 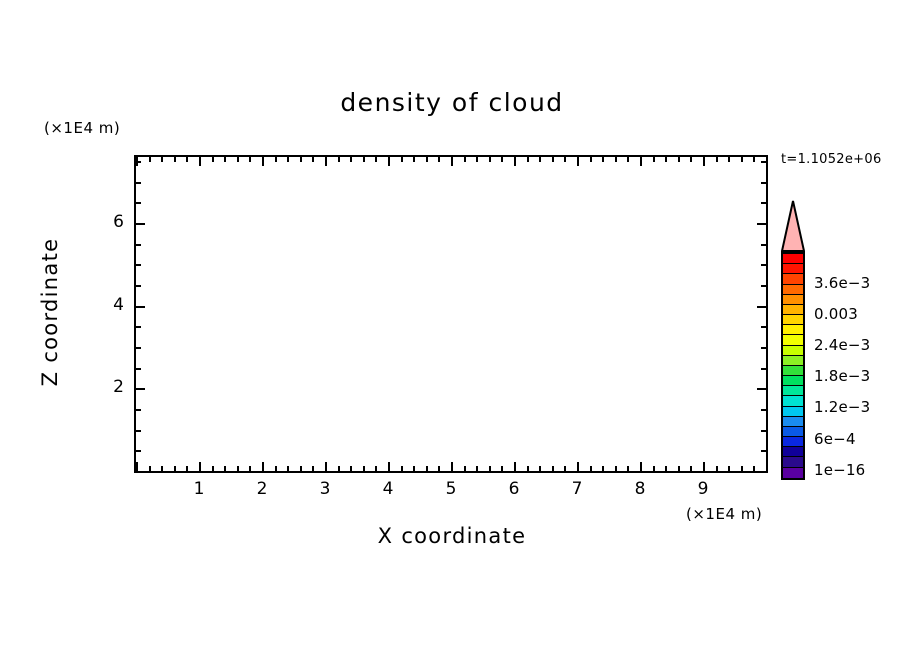 What do you see at coordinates (793, 226) in the screenshot?
I see `colorbar-overflow-arrow-icon` at bounding box center [793, 226].